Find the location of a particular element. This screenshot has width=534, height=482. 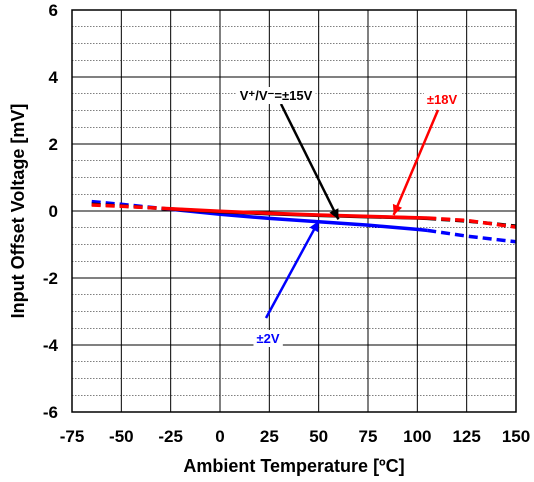

y-tick-label: 0 is located at coordinates (53, 211).